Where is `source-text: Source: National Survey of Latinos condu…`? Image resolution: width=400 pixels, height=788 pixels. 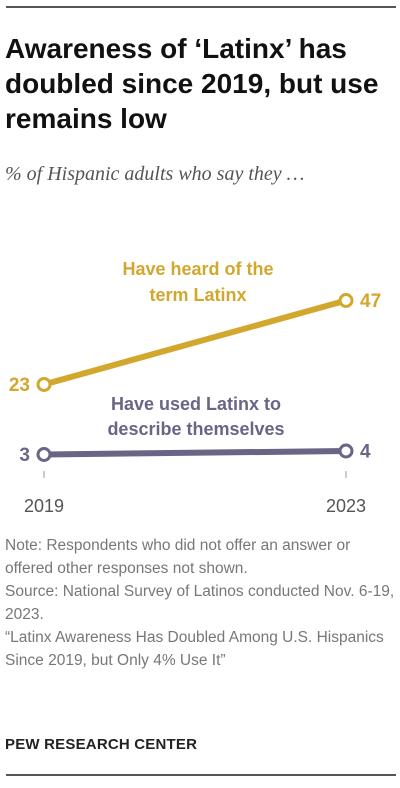 source-text: Source: National Survey of Latinos condu… is located at coordinates (200, 603).